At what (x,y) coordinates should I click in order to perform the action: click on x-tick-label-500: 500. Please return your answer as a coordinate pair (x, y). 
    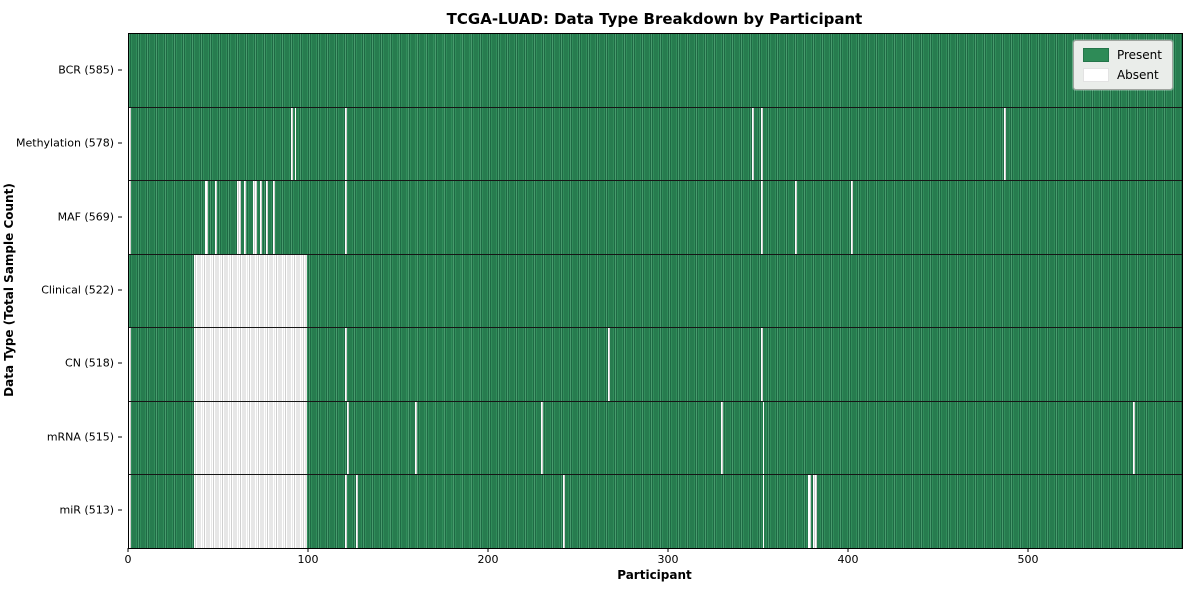
    Looking at the image, I should click on (1028, 559).